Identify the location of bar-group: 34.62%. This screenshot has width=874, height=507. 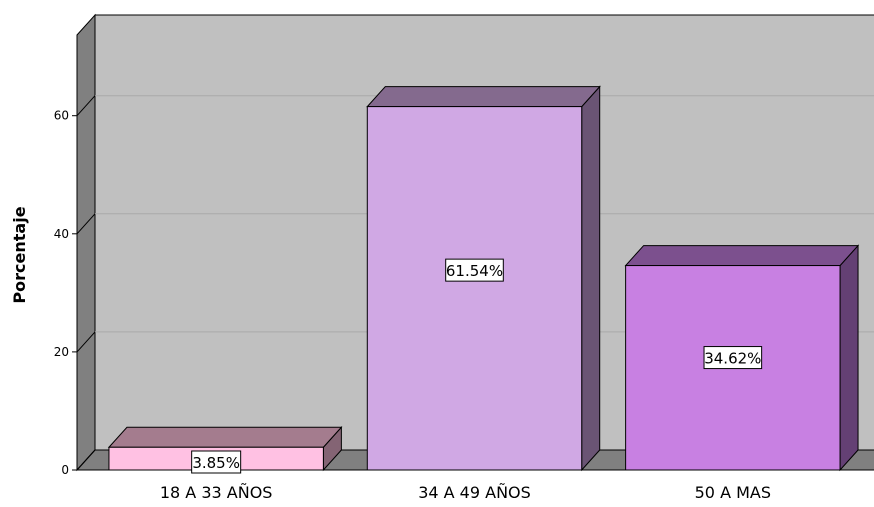
(742, 358).